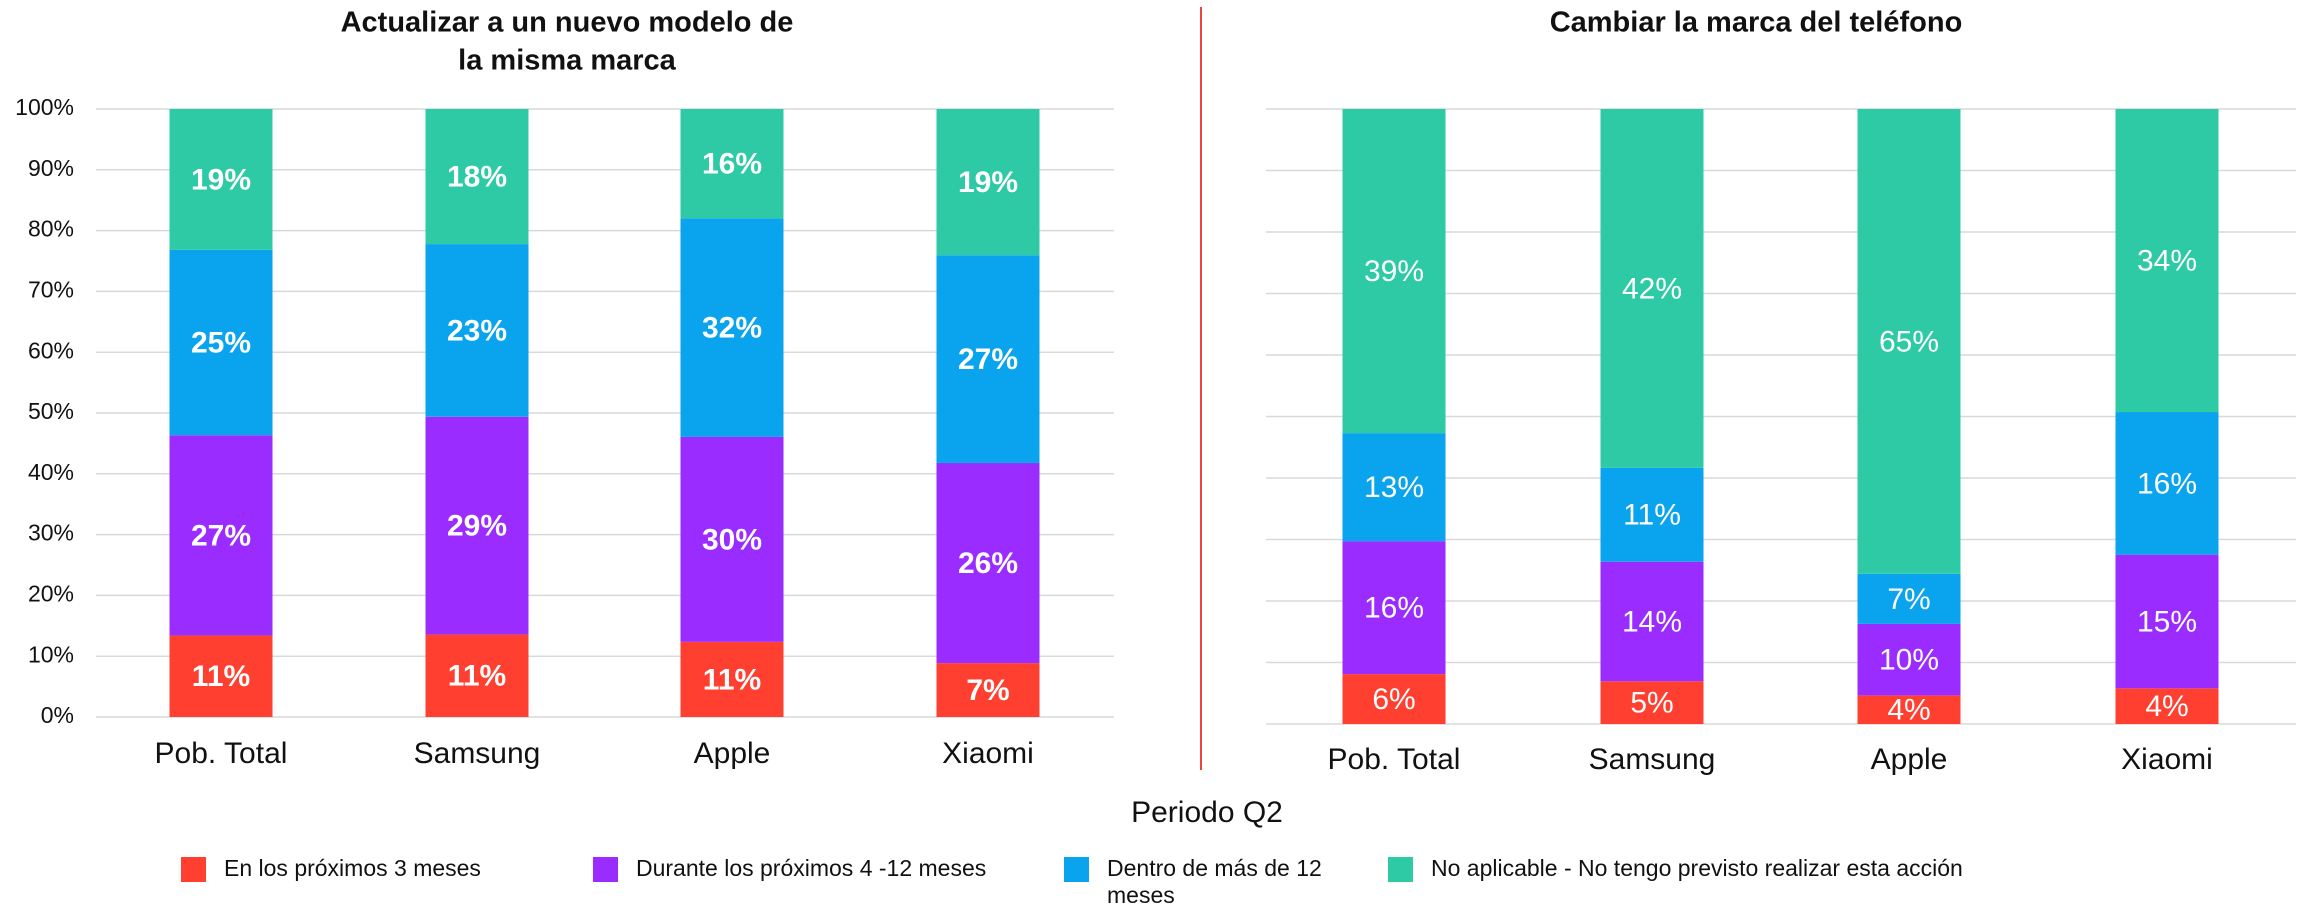 This screenshot has width=2308, height=909. Describe the element at coordinates (57, 715) in the screenshot. I see `y-tick-label: 0%` at that location.